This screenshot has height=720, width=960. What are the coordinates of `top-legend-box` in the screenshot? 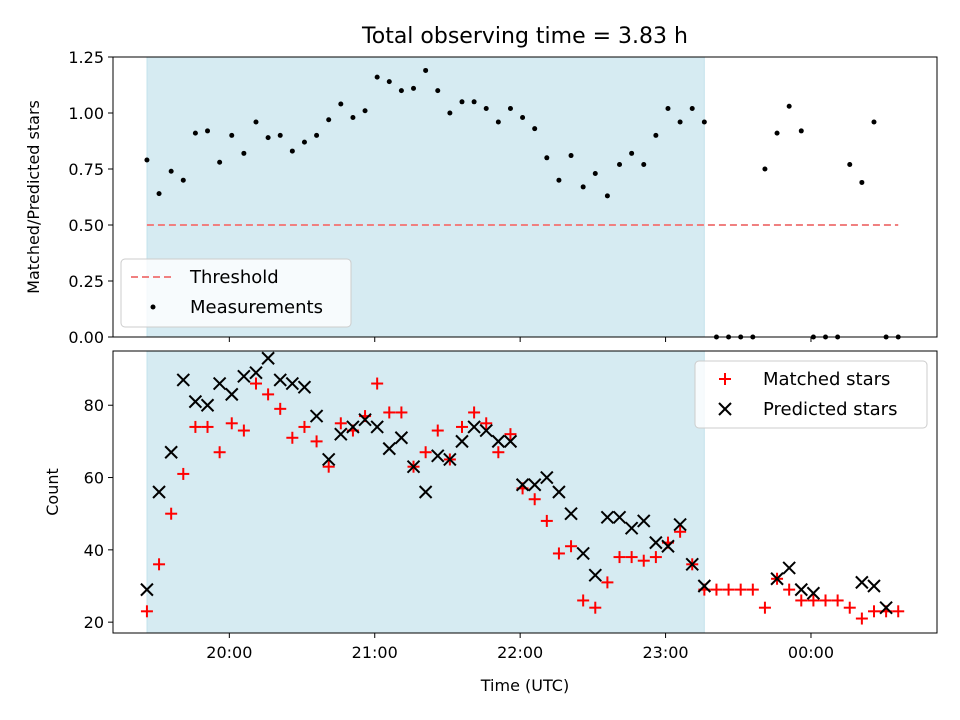 It's located at (236, 293).